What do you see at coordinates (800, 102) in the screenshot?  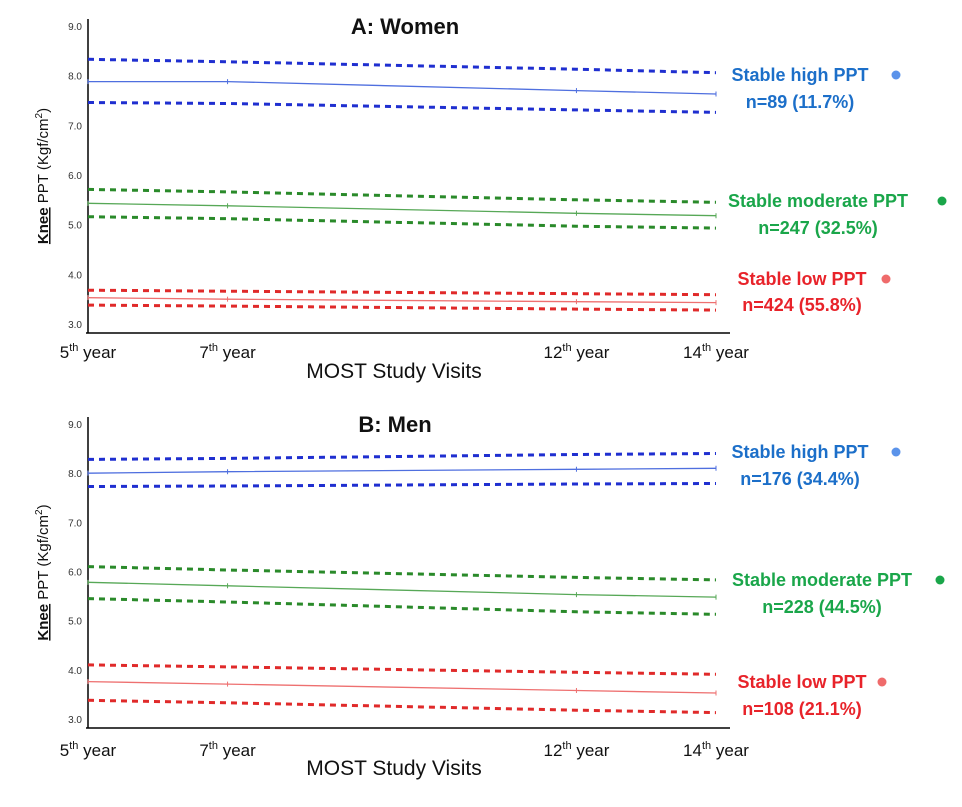 I see `series-count-label: n=89 (11.7%)` at bounding box center [800, 102].